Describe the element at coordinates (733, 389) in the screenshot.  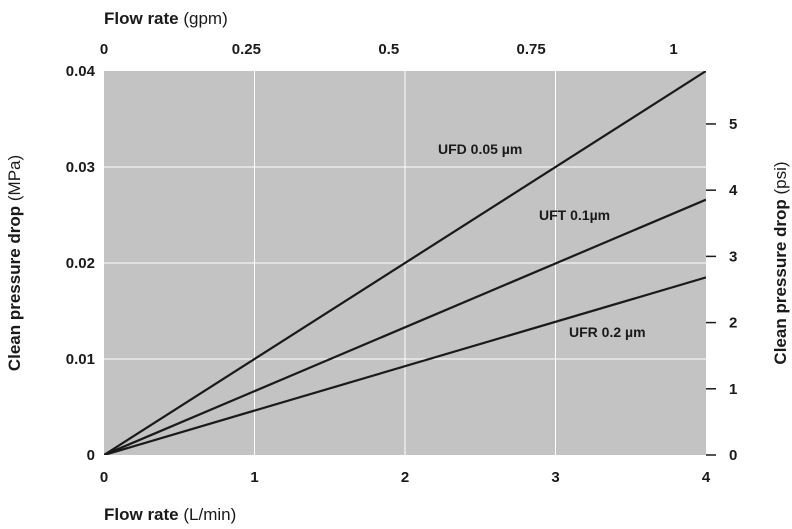
I see `y-right-tick-label: 1` at that location.